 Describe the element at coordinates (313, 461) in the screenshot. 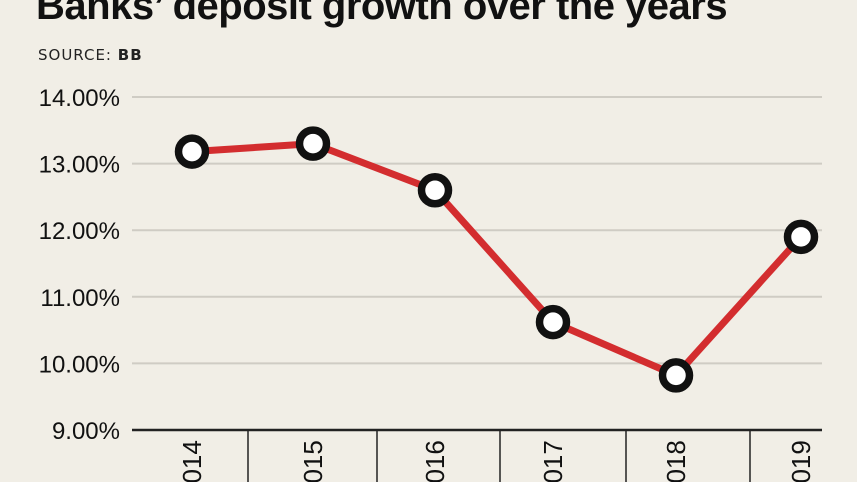

I see `x-tick-label: 2015` at that location.